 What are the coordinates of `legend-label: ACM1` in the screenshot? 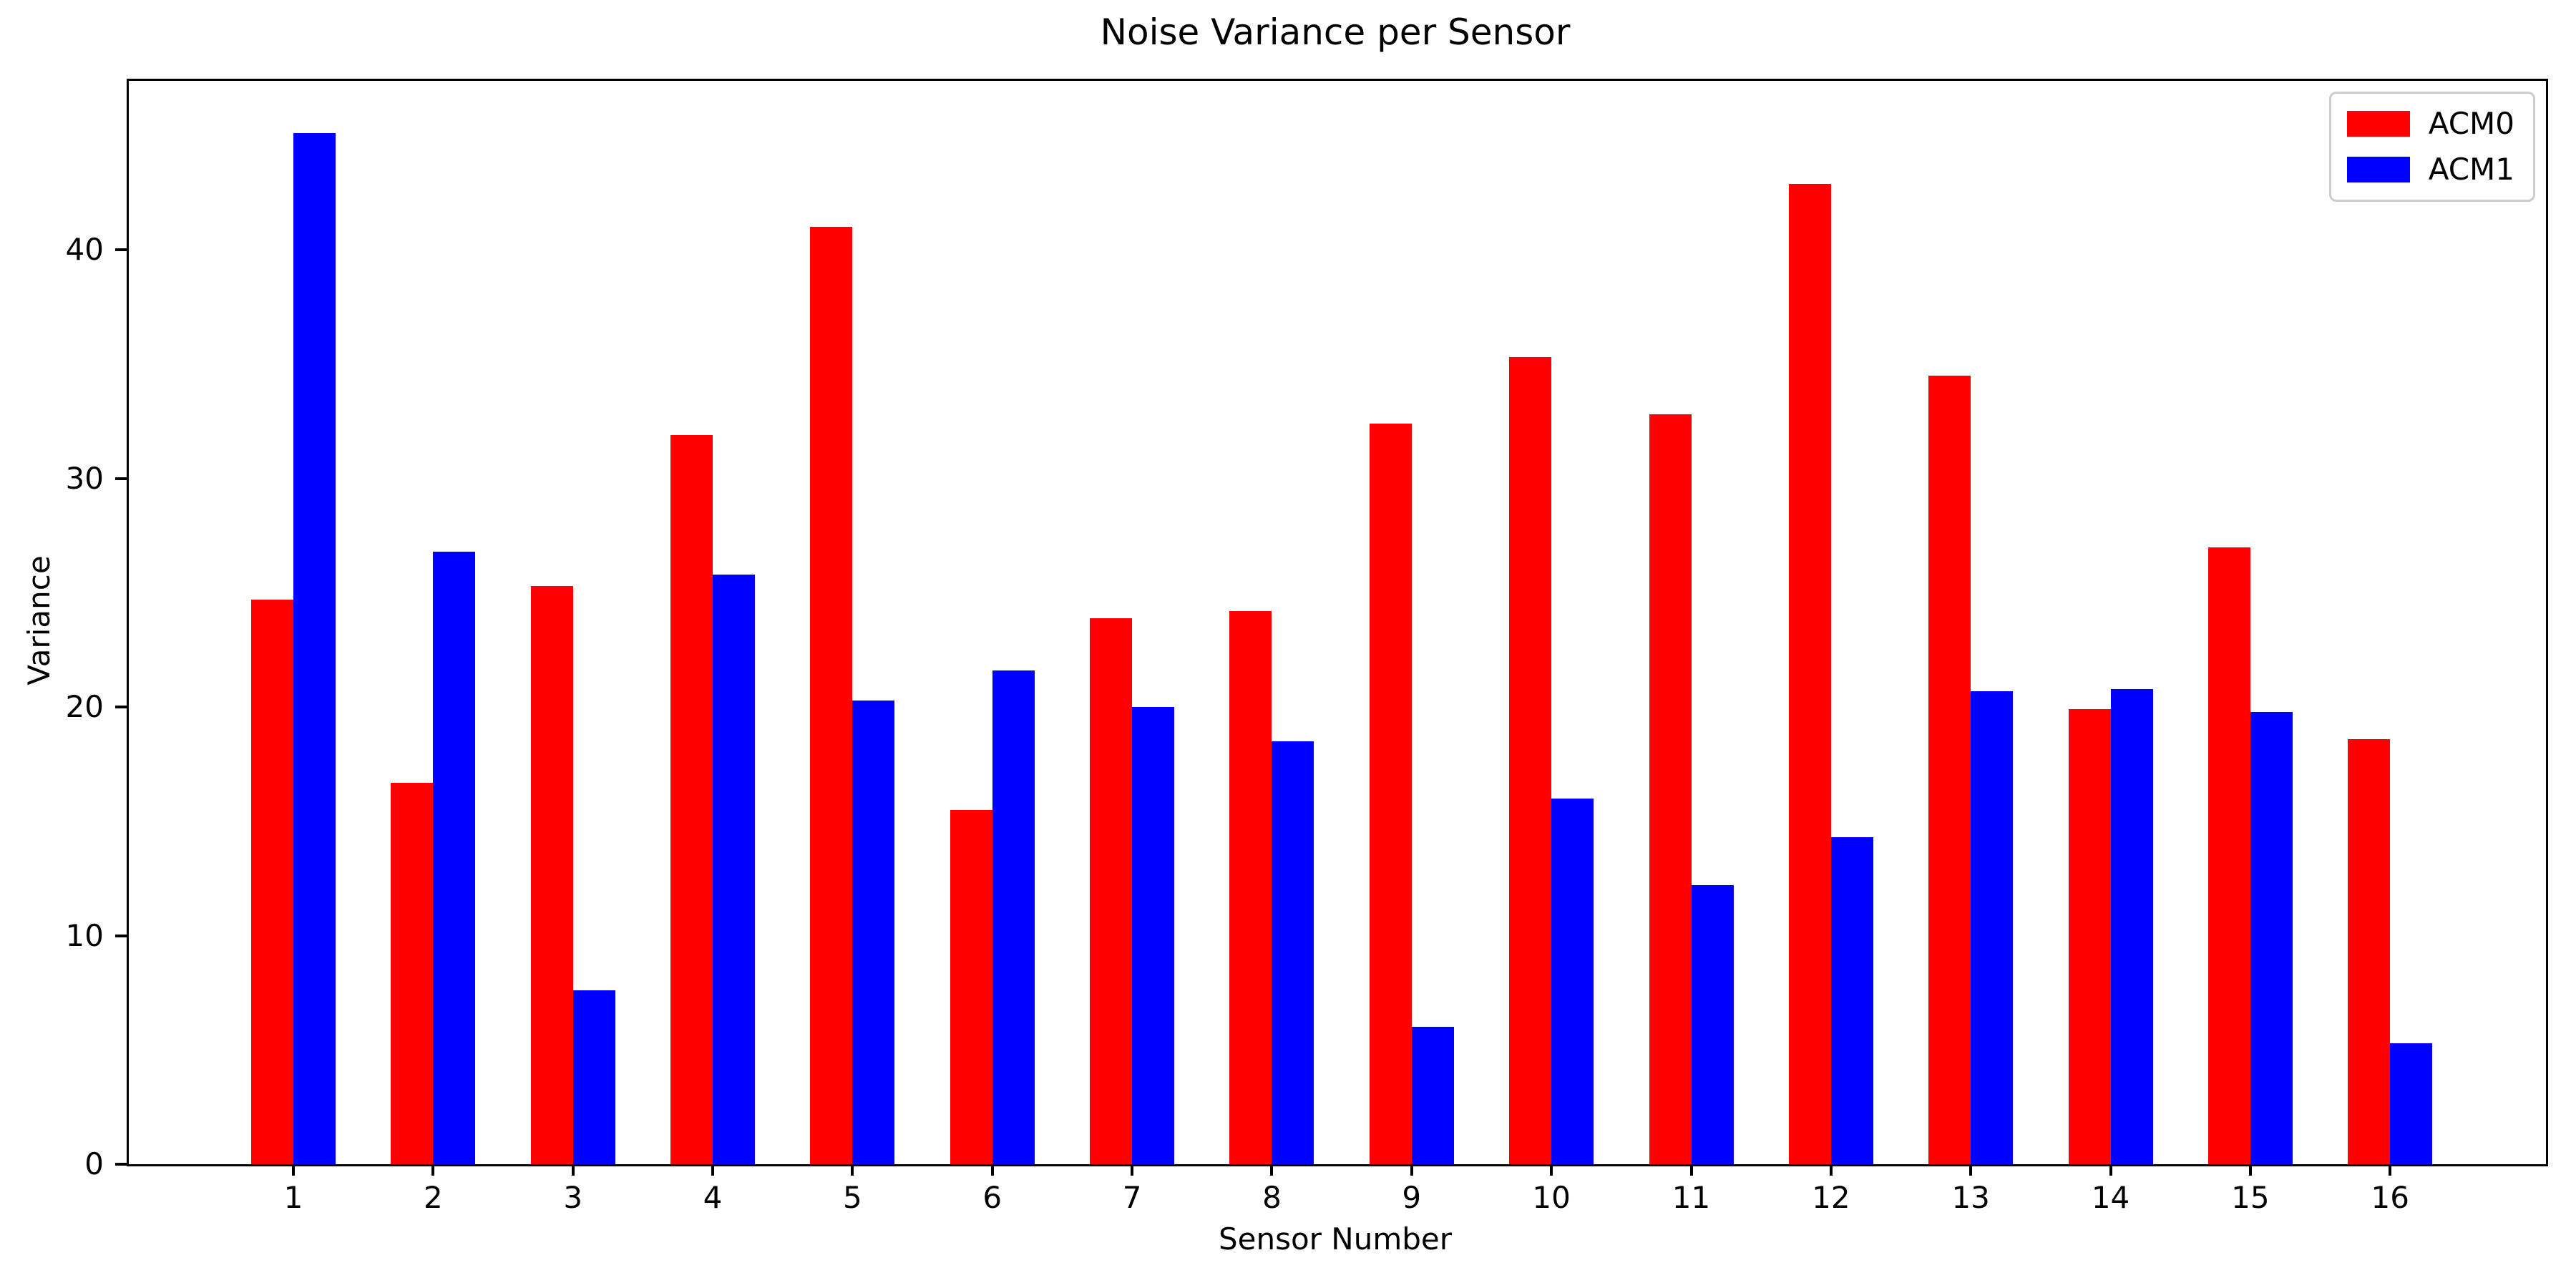 It's located at (2471, 169).